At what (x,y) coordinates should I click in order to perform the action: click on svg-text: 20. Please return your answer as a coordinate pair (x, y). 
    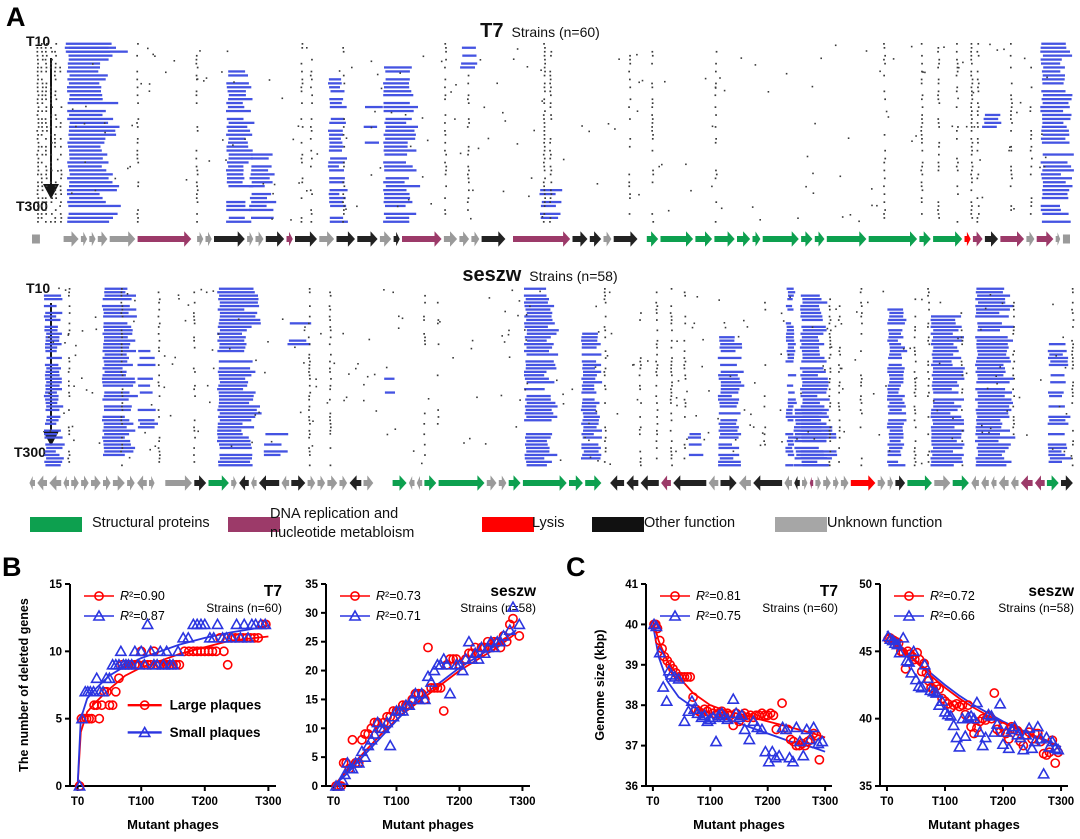
    Looking at the image, I should click on (311, 672).